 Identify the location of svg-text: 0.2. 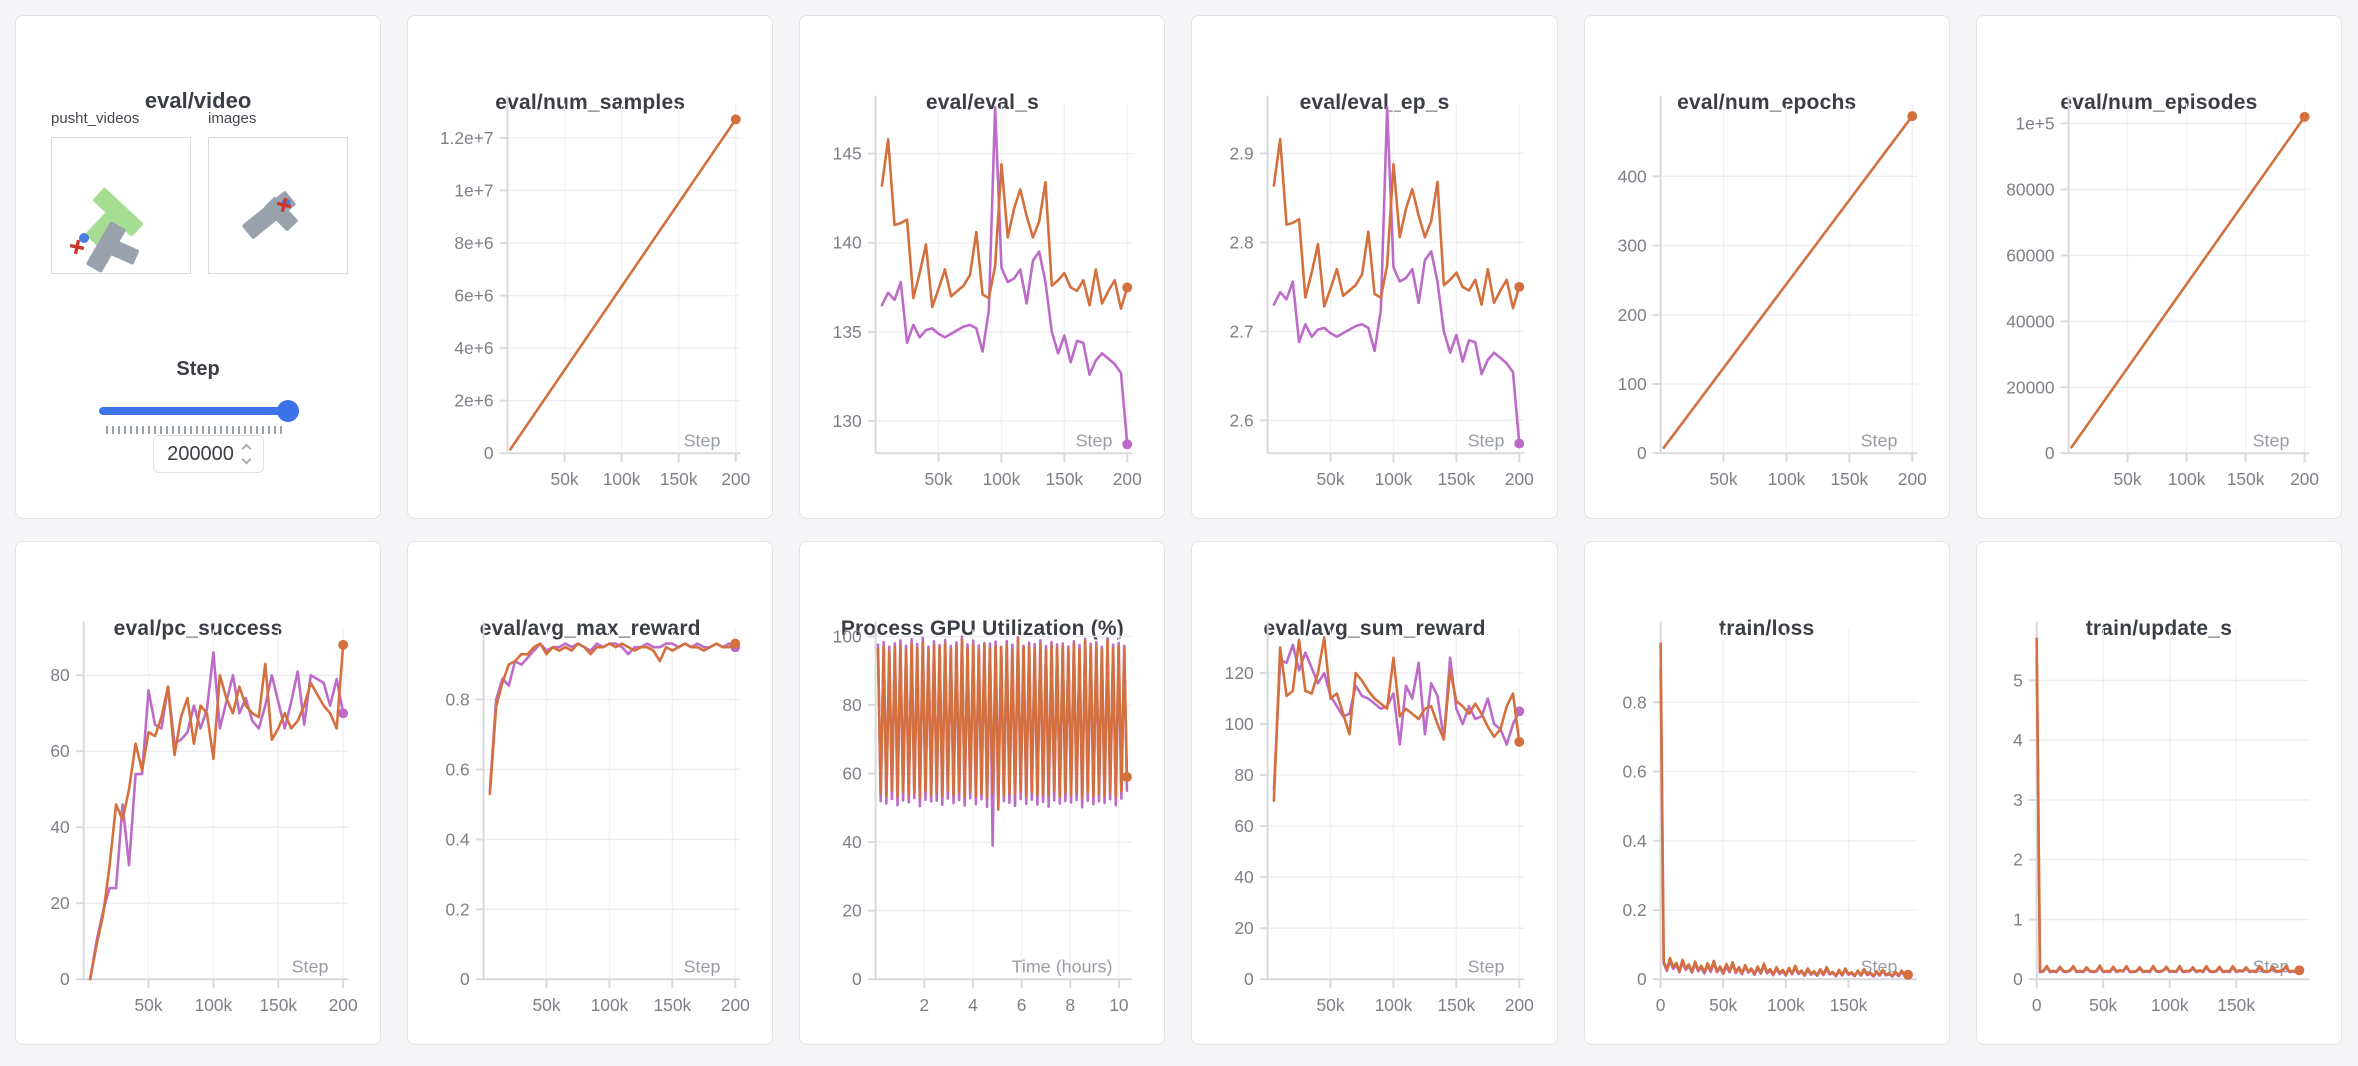
(458, 909).